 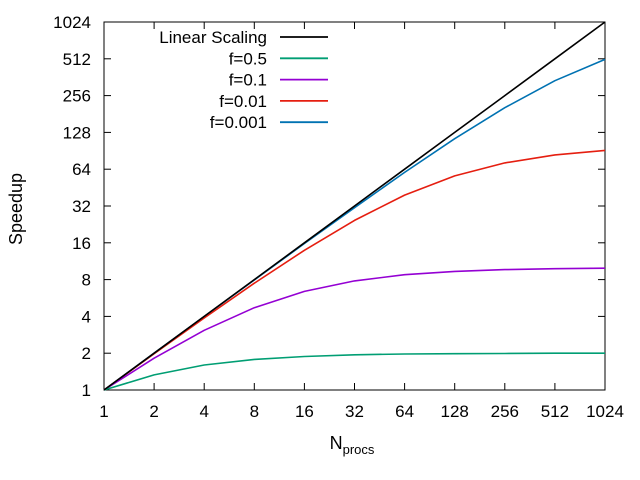 I want to click on y-tick-label: 1024, so click(x=72, y=22).